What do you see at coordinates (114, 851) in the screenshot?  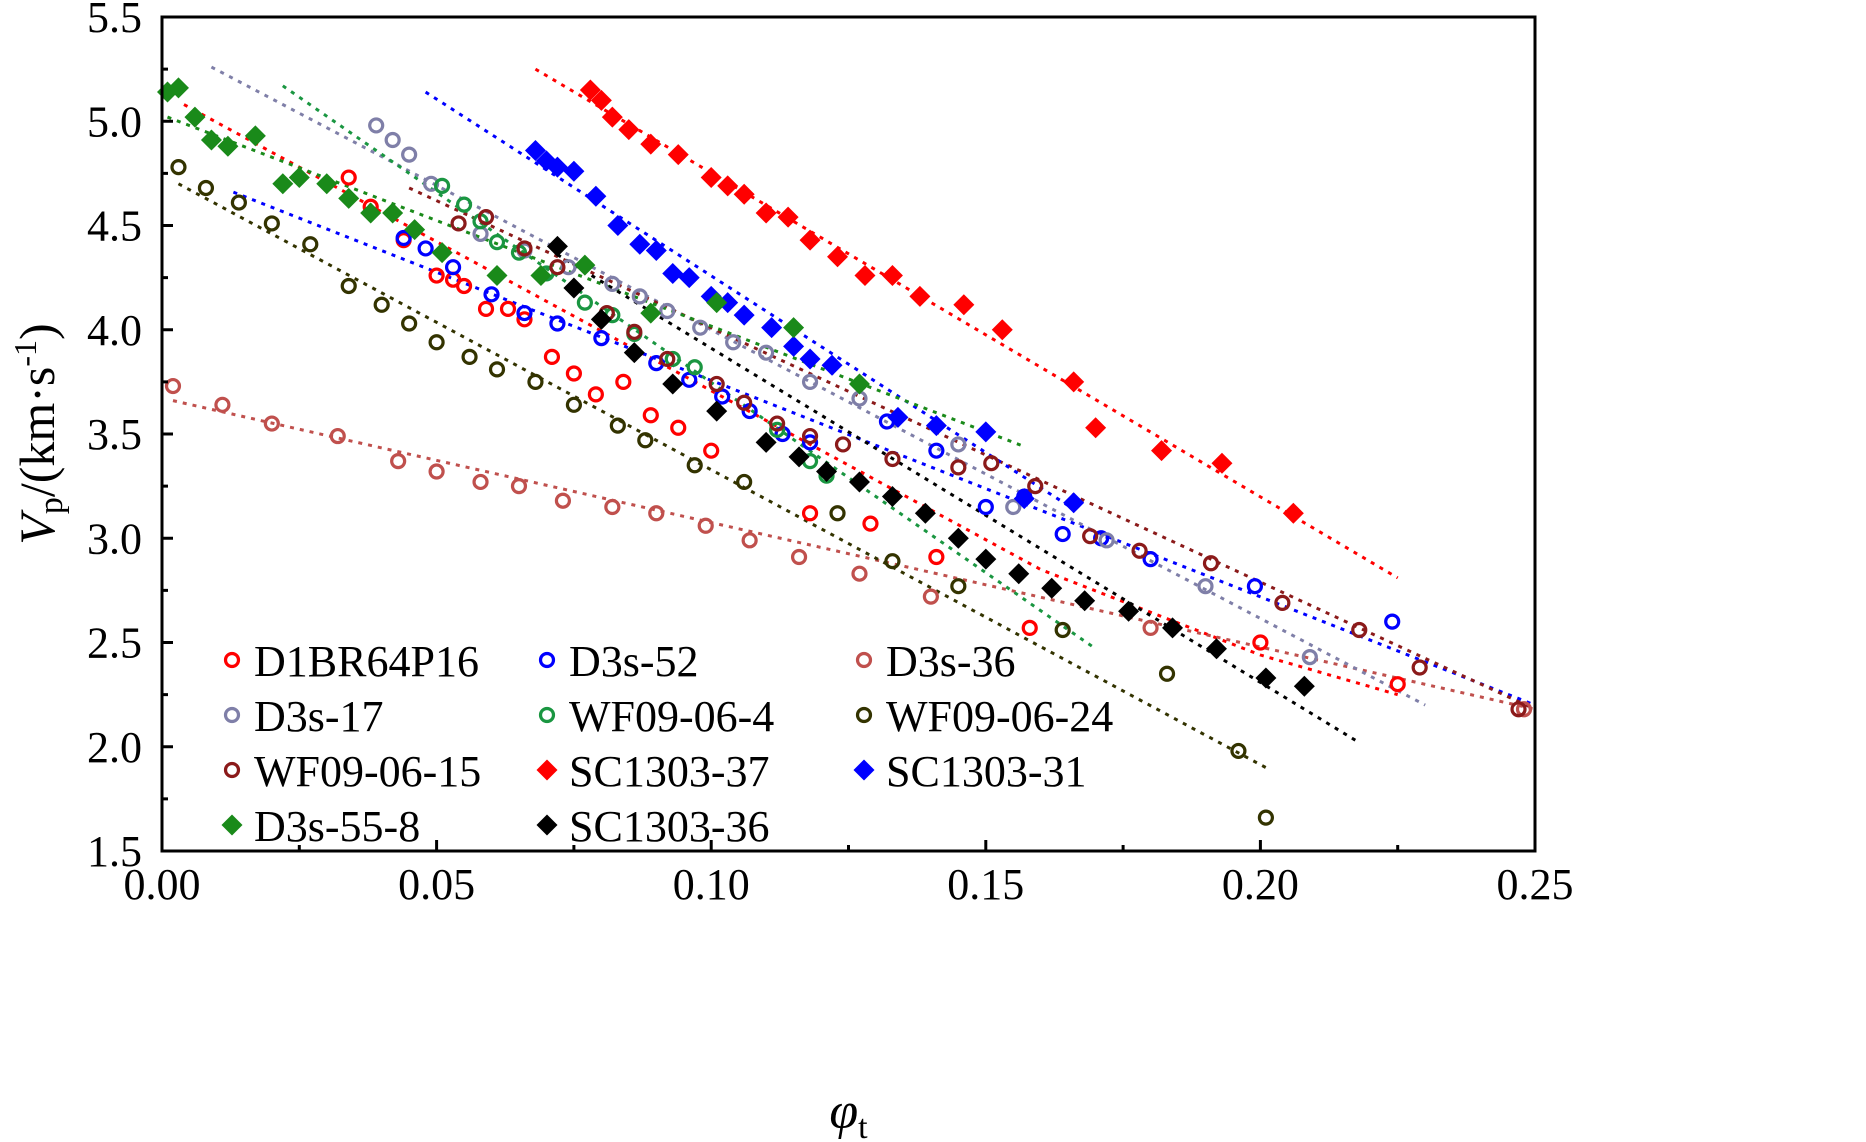 I see `y-tick-label: 1.5` at bounding box center [114, 851].